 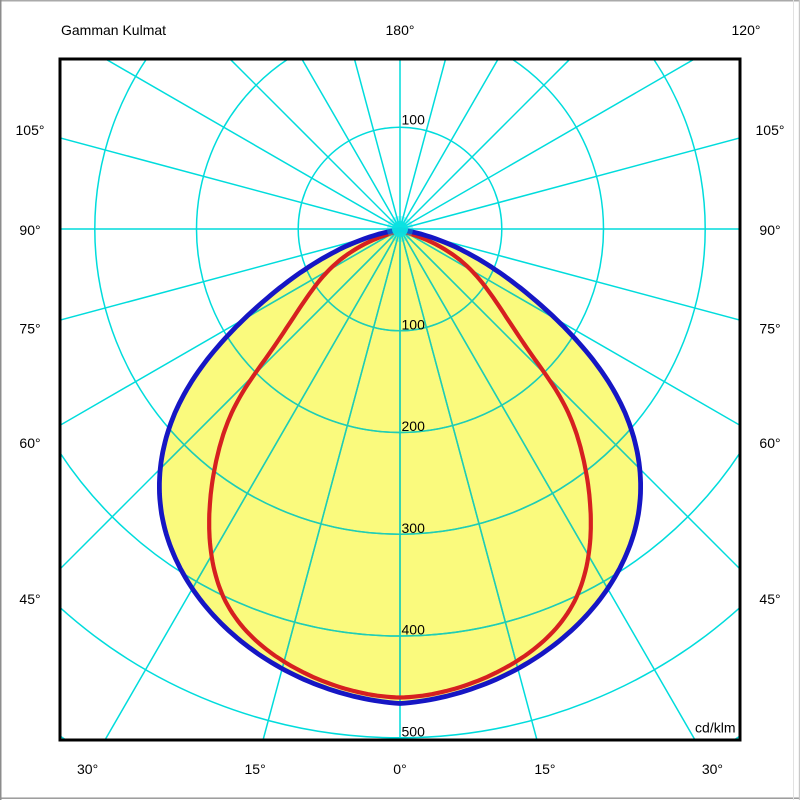 What do you see at coordinates (414, 528) in the screenshot?
I see `svg-text: 300` at bounding box center [414, 528].